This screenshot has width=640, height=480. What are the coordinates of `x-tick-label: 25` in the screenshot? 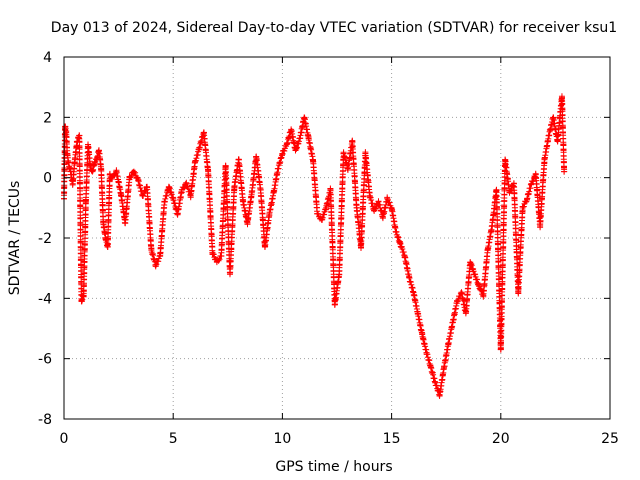 It's located at (610, 439).